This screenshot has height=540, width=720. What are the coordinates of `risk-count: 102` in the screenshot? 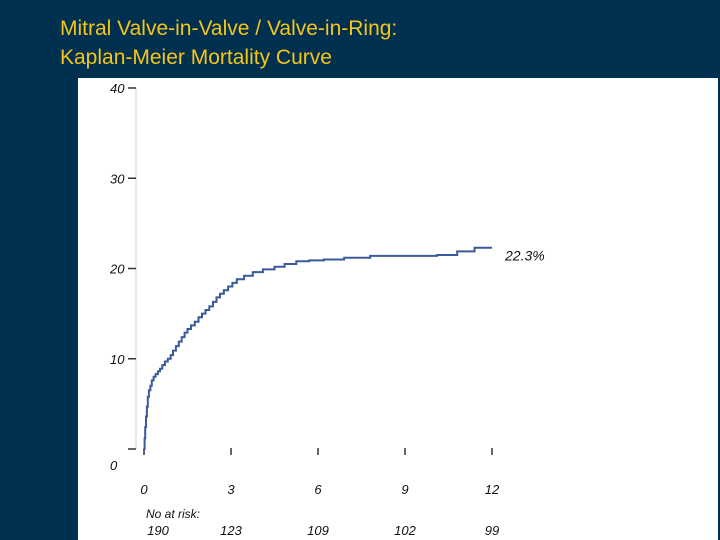 It's located at (405, 530).